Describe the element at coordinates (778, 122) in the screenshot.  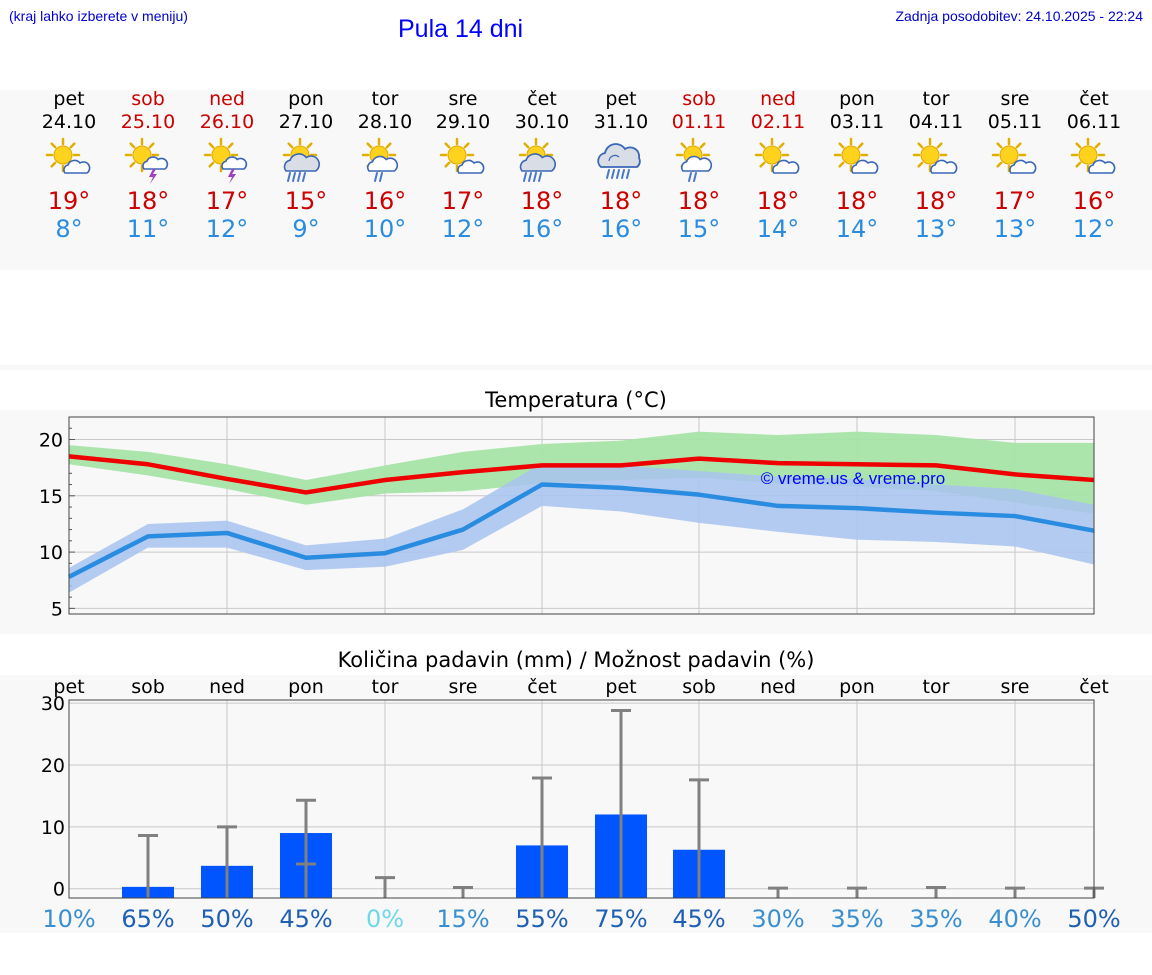
I see `day-date: 02.11` at that location.